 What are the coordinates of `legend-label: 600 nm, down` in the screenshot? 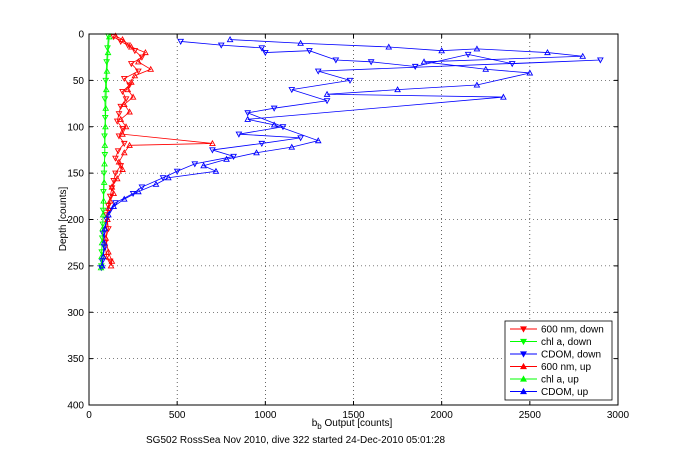 It's located at (572, 330).